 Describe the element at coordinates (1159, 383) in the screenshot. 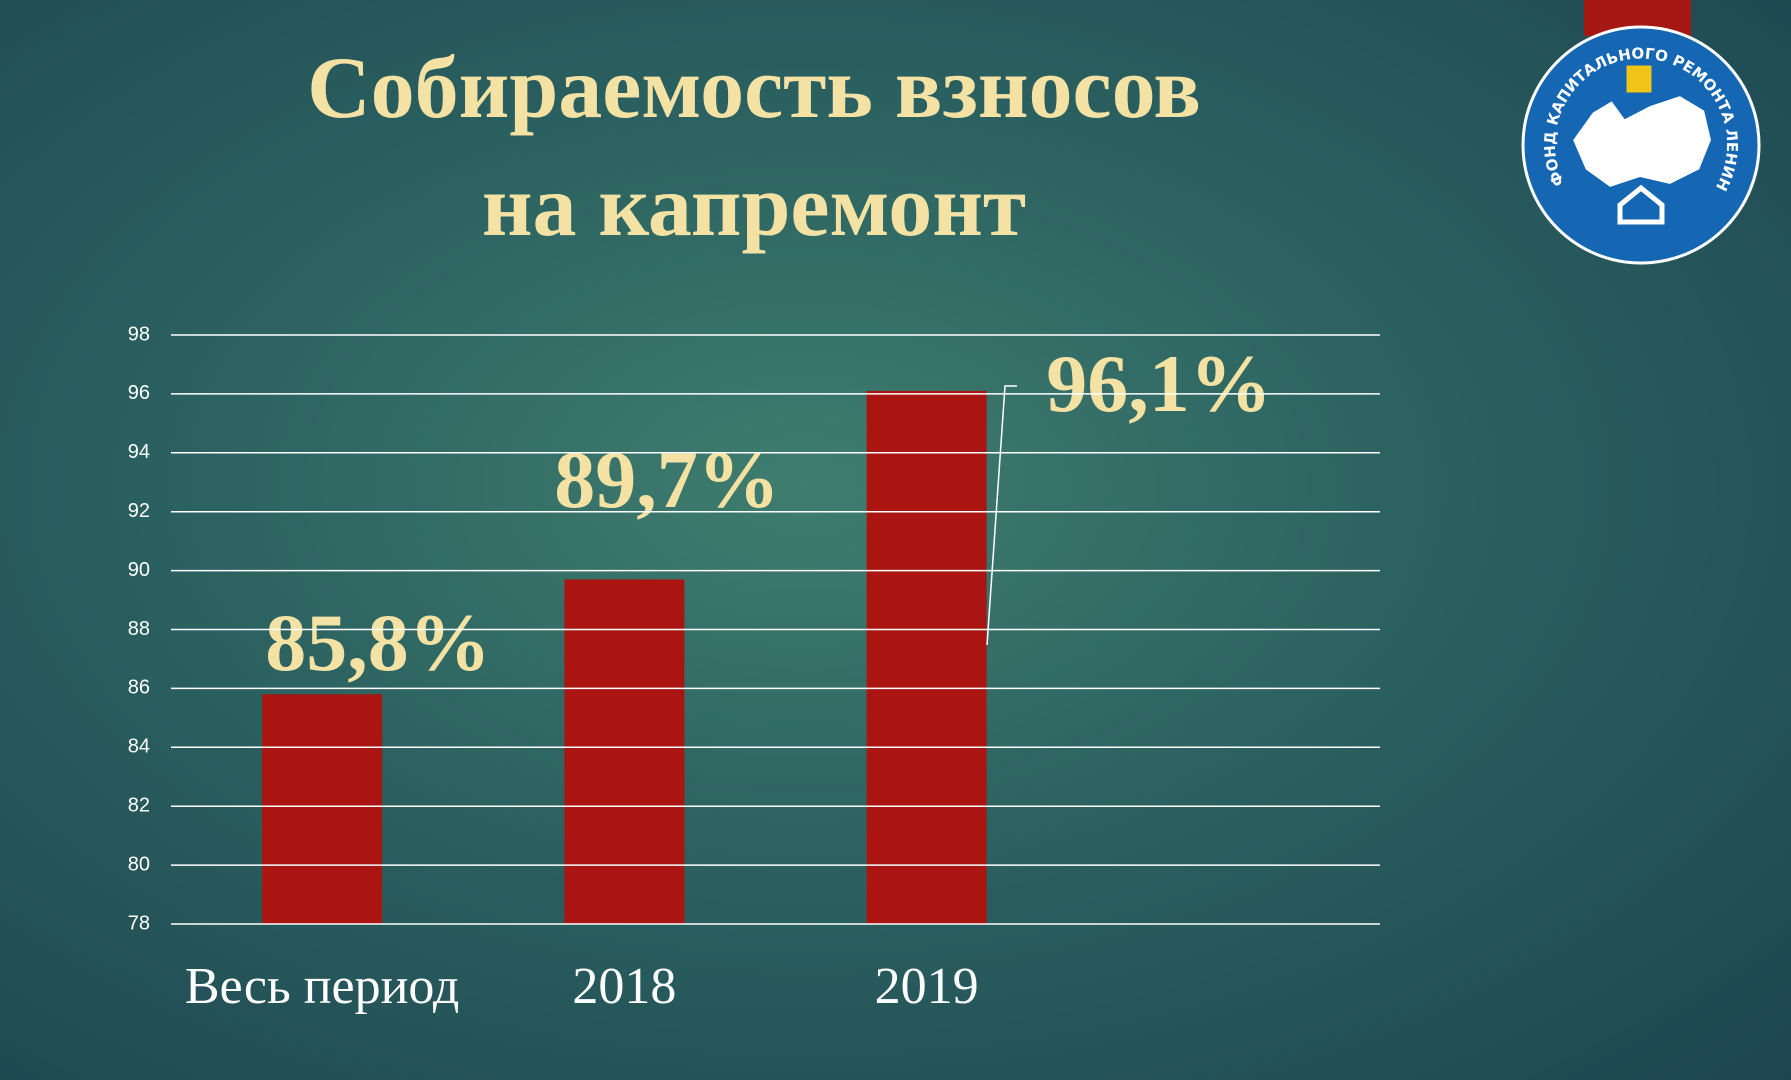

I see `value-label: 96,1%` at that location.